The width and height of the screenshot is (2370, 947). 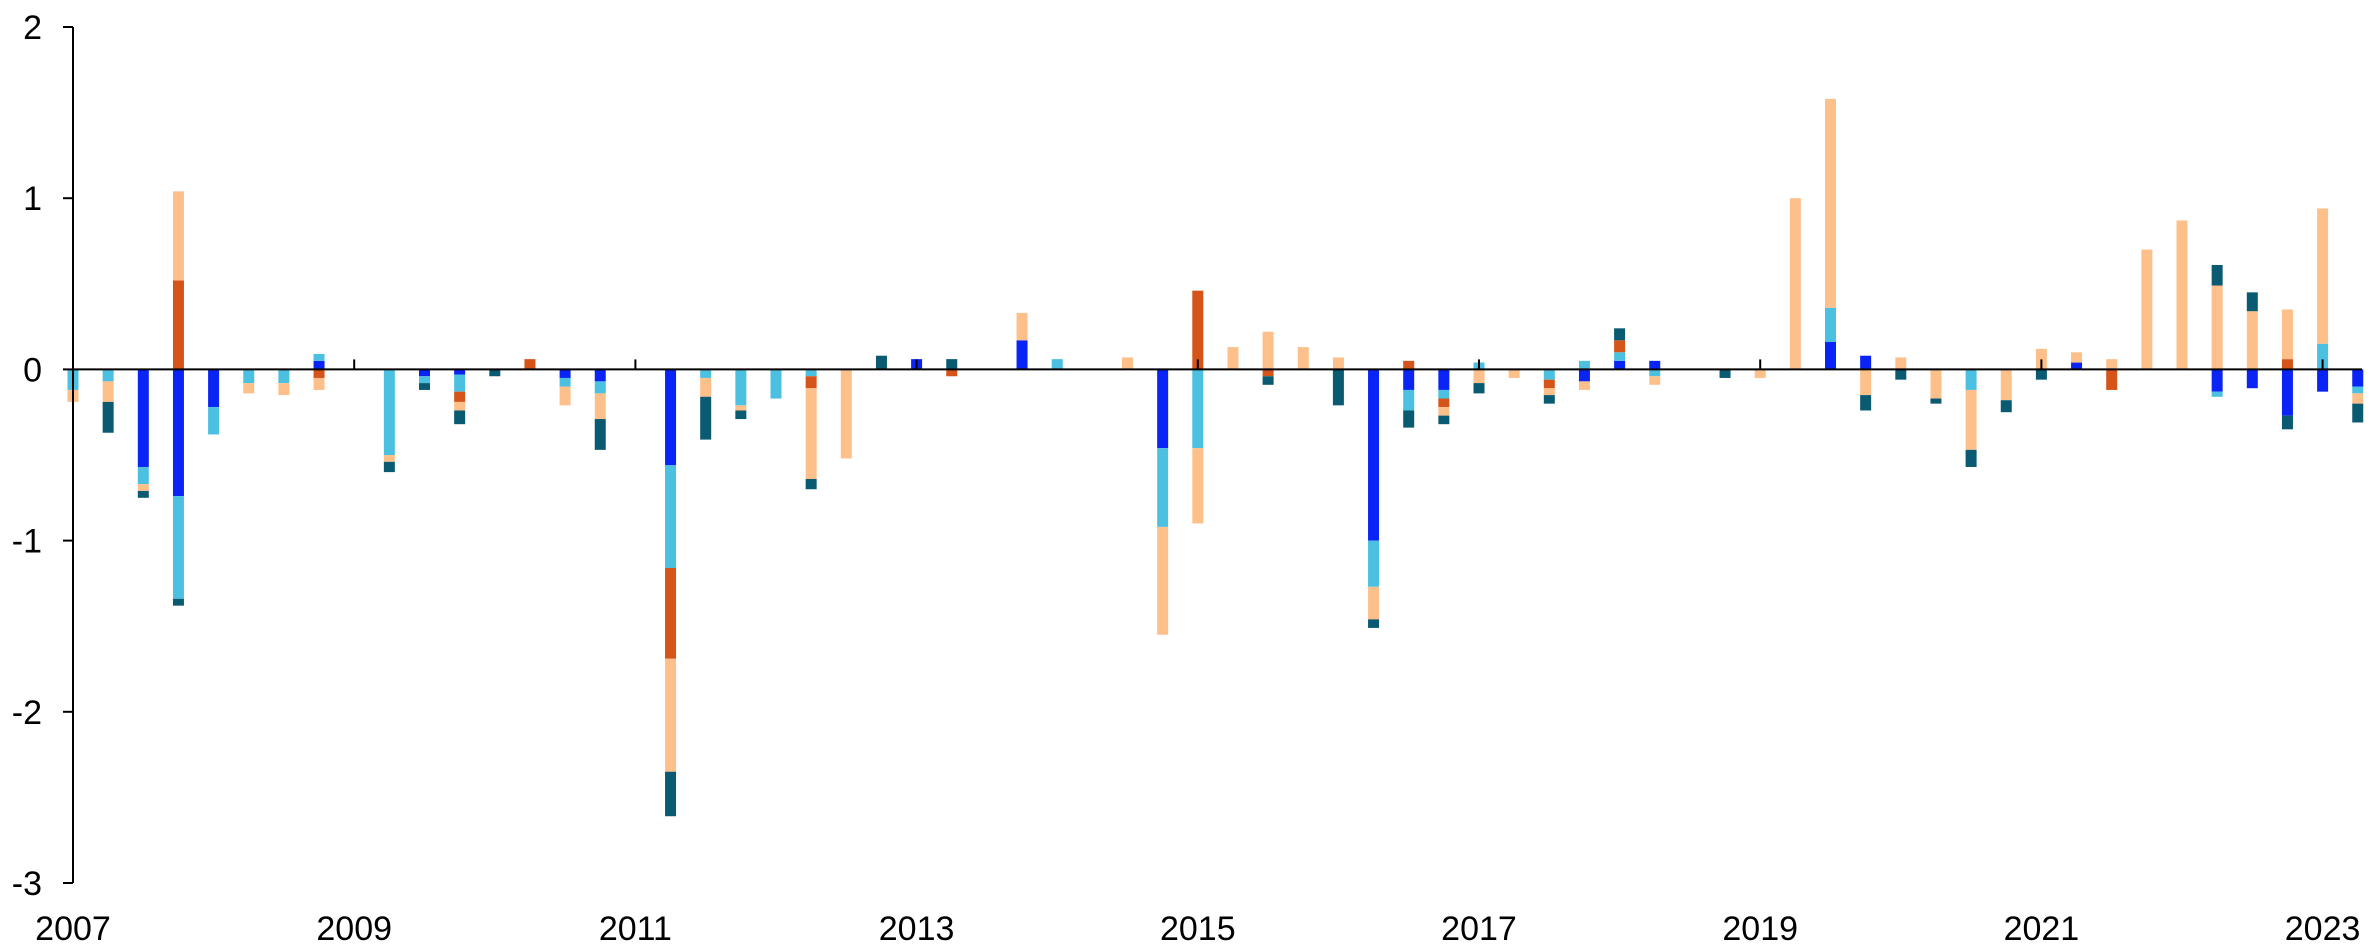 I want to click on y-tick-label: -3, so click(x=27, y=884).